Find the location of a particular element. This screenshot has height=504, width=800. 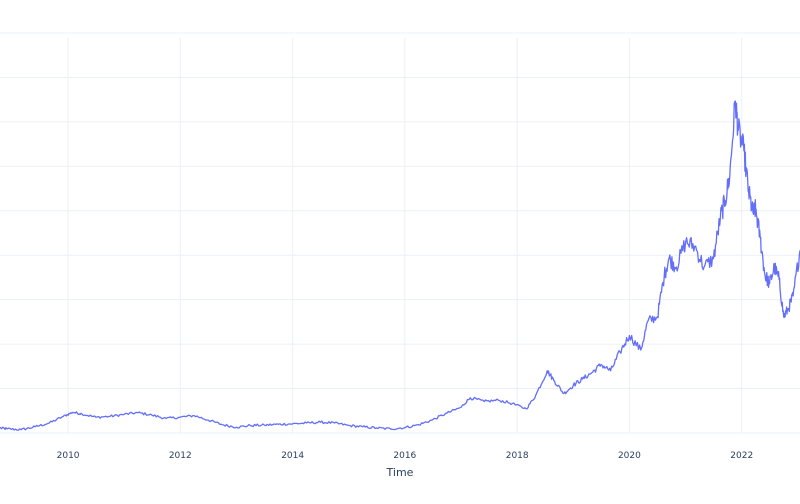

x-tick-label: 2022 is located at coordinates (741, 456).